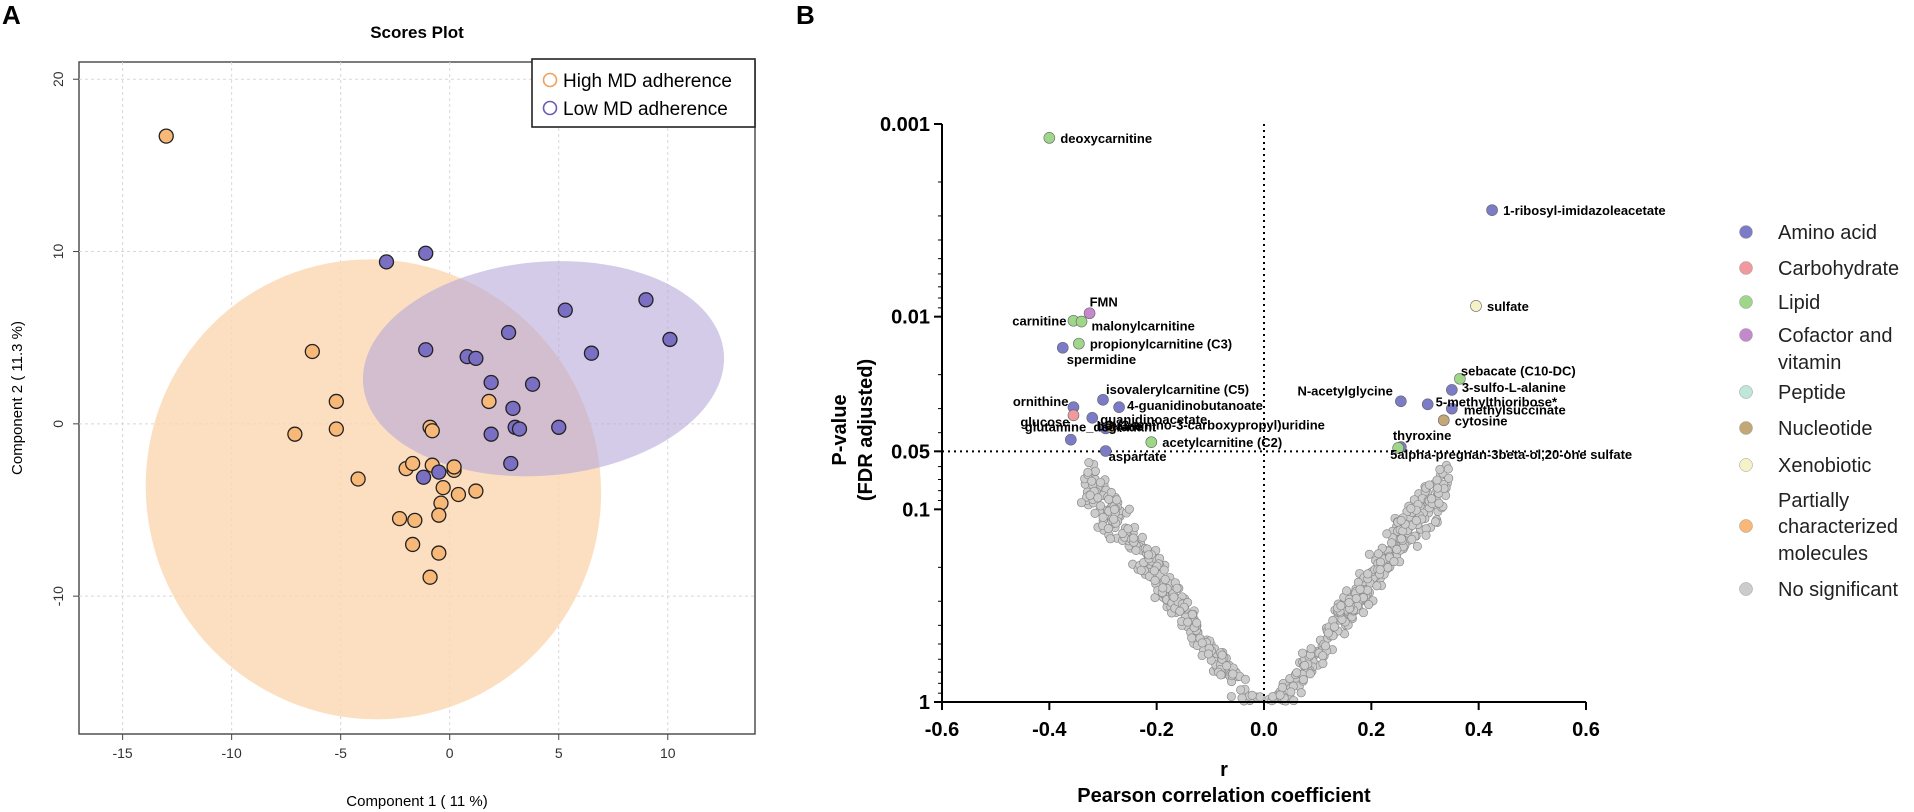 The width and height of the screenshot is (1914, 812). I want to click on legend-label-line: Xenobiotic, so click(1824, 466).